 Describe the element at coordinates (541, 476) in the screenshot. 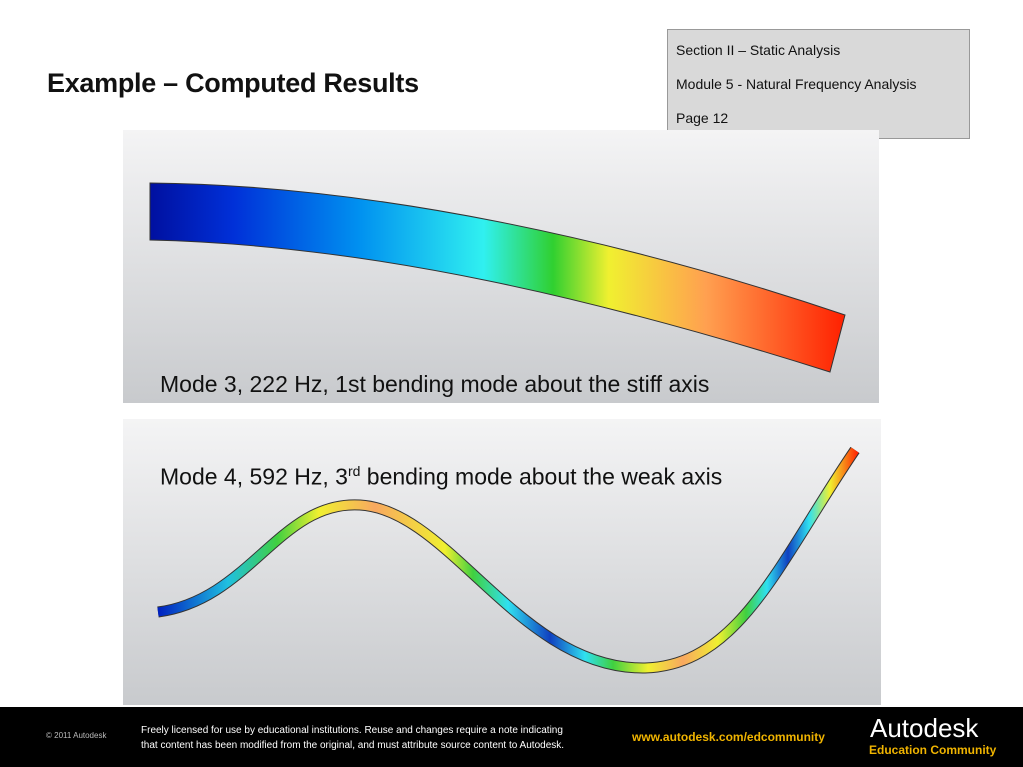

I see `caption-text: bending mode about the weak axis` at that location.